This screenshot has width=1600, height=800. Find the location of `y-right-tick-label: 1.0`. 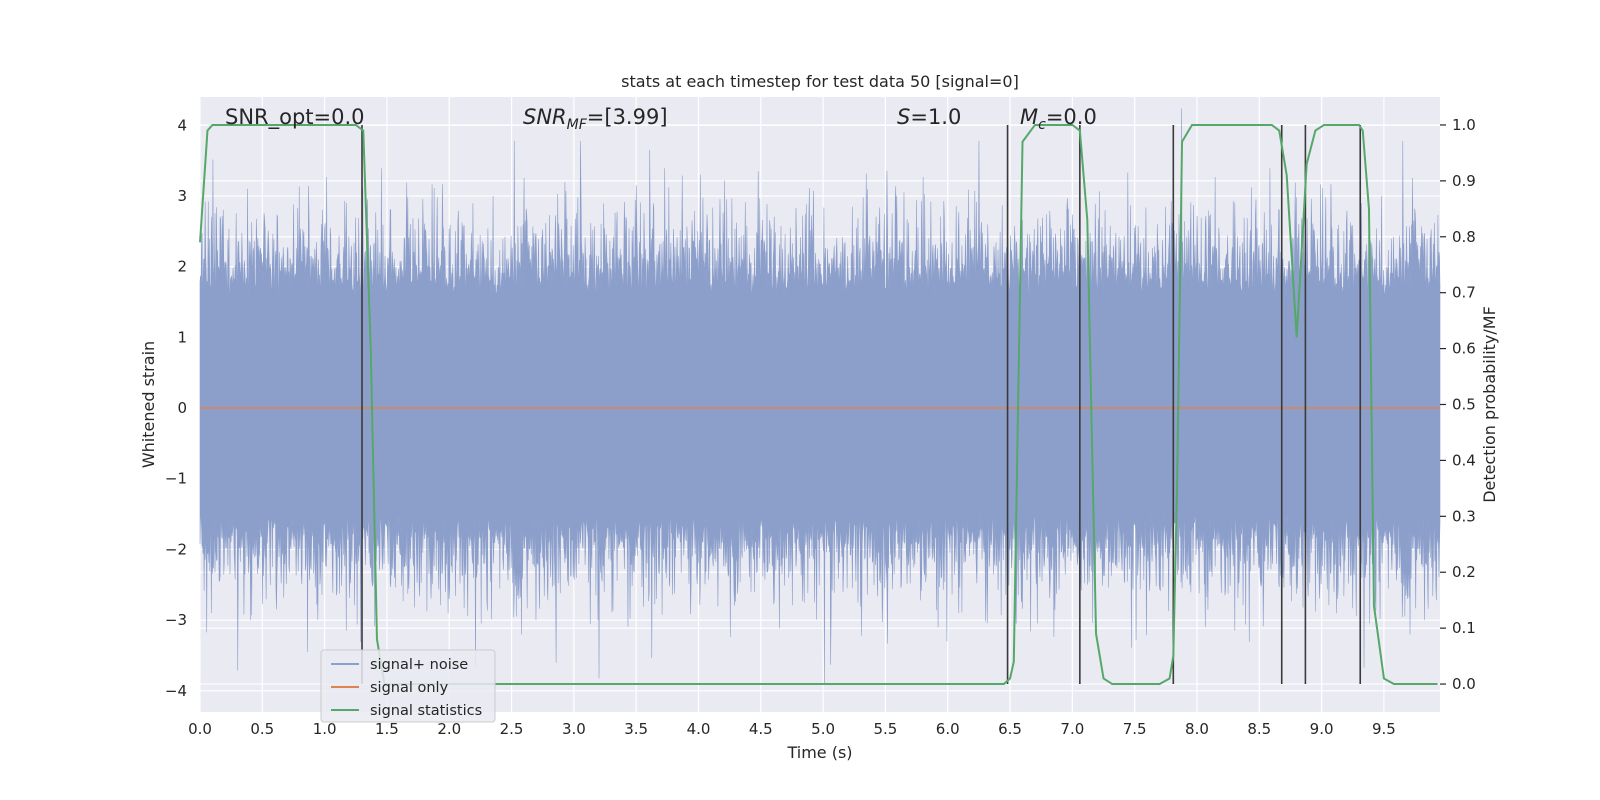

y-right-tick-label: 1.0 is located at coordinates (1464, 125).